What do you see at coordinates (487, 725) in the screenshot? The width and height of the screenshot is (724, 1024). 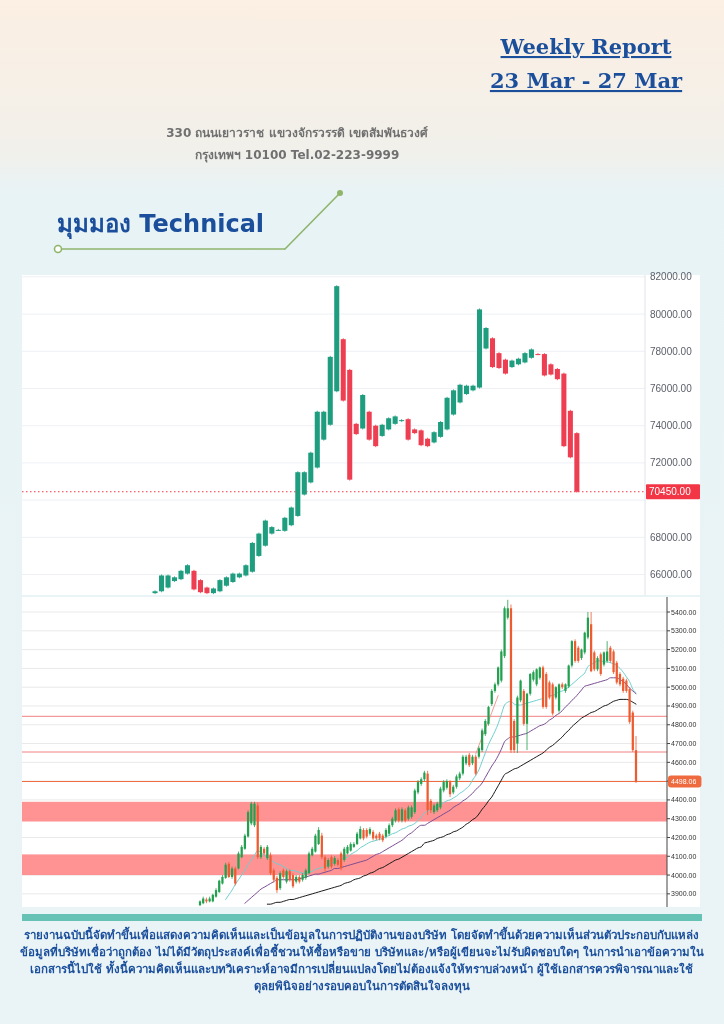 I see `line-series` at bounding box center [487, 725].